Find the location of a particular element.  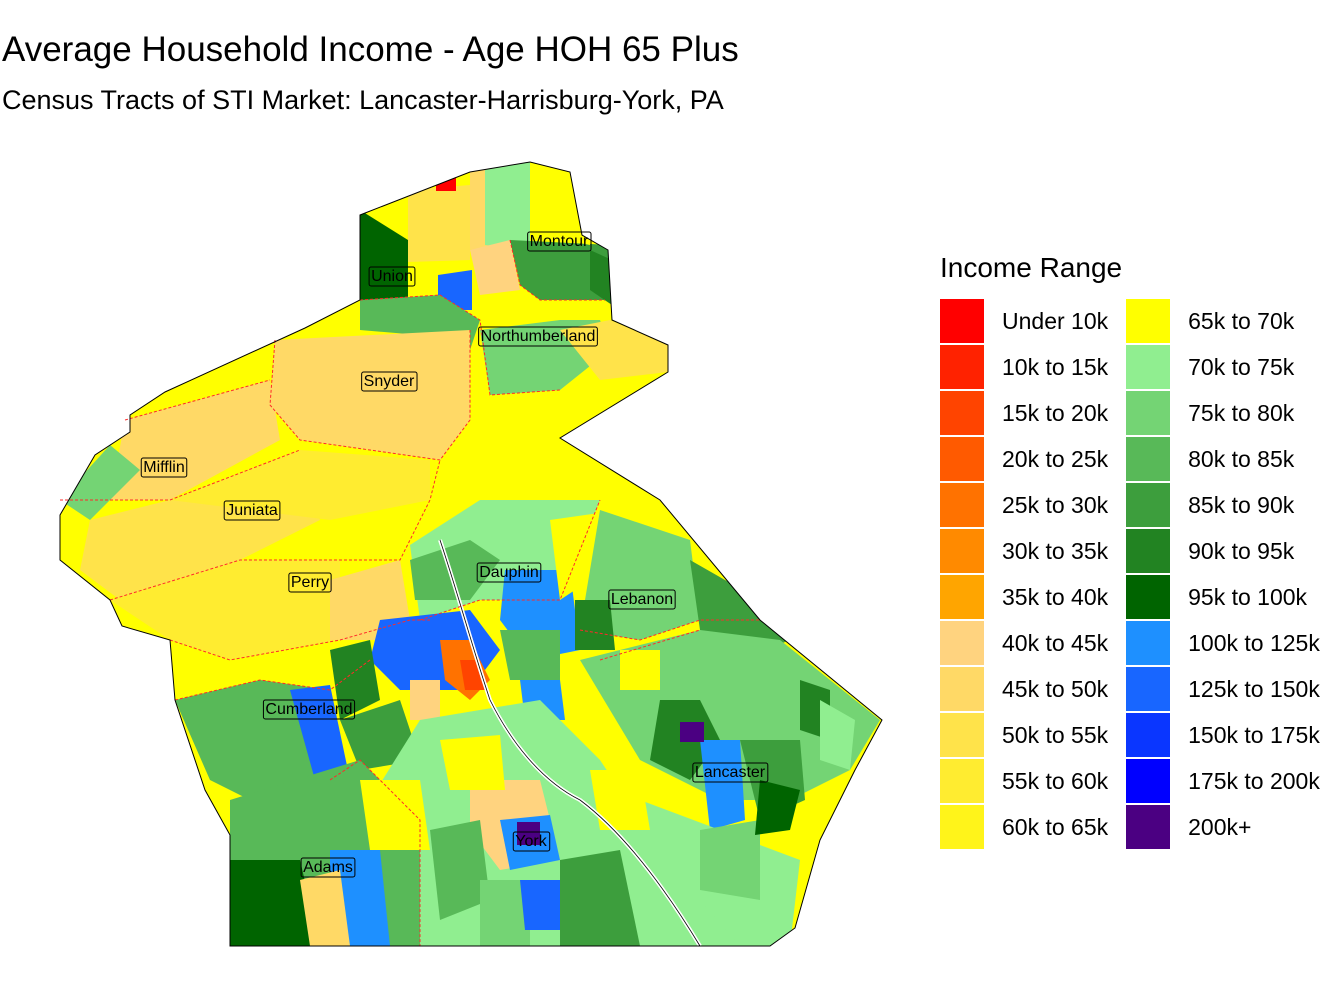

legend-label: 125k to 150k is located at coordinates (1254, 688).